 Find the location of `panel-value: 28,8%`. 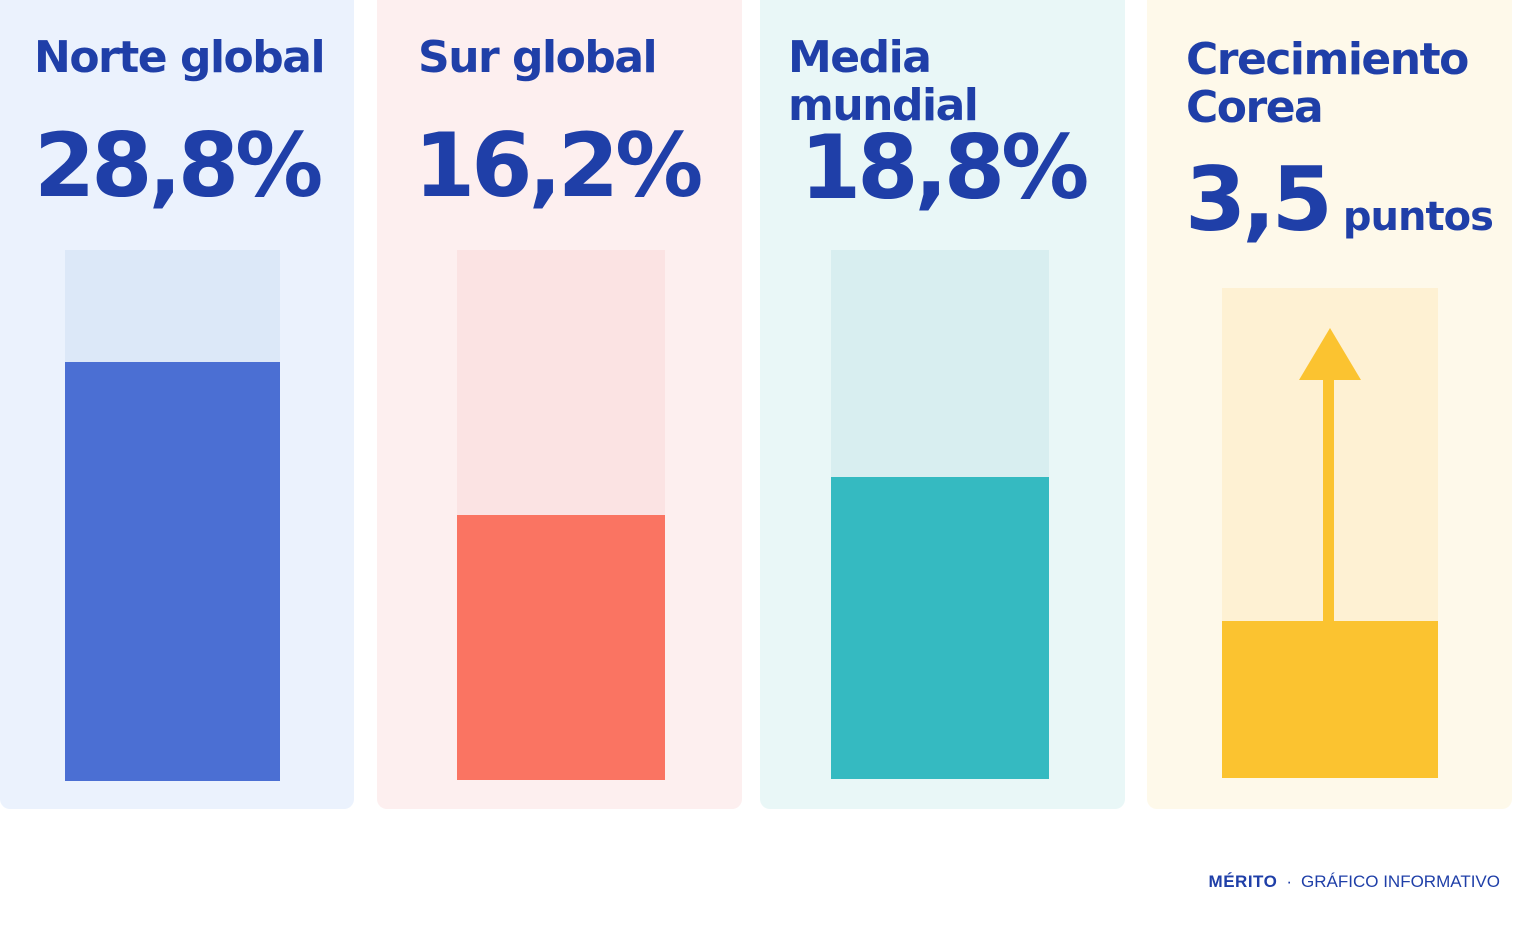

panel-value: 28,8% is located at coordinates (178, 165).